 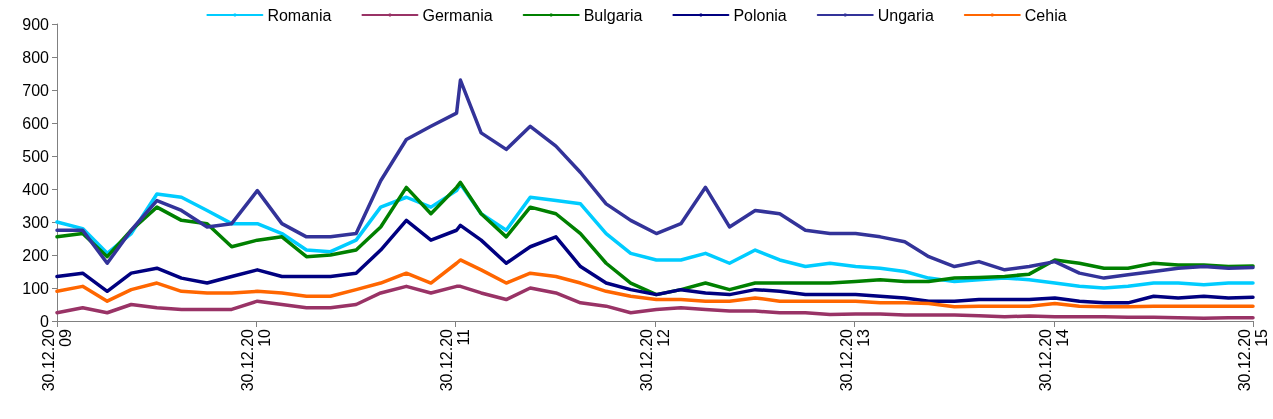 I want to click on x-tick-label: 30.12.20 11, so click(x=455, y=360).